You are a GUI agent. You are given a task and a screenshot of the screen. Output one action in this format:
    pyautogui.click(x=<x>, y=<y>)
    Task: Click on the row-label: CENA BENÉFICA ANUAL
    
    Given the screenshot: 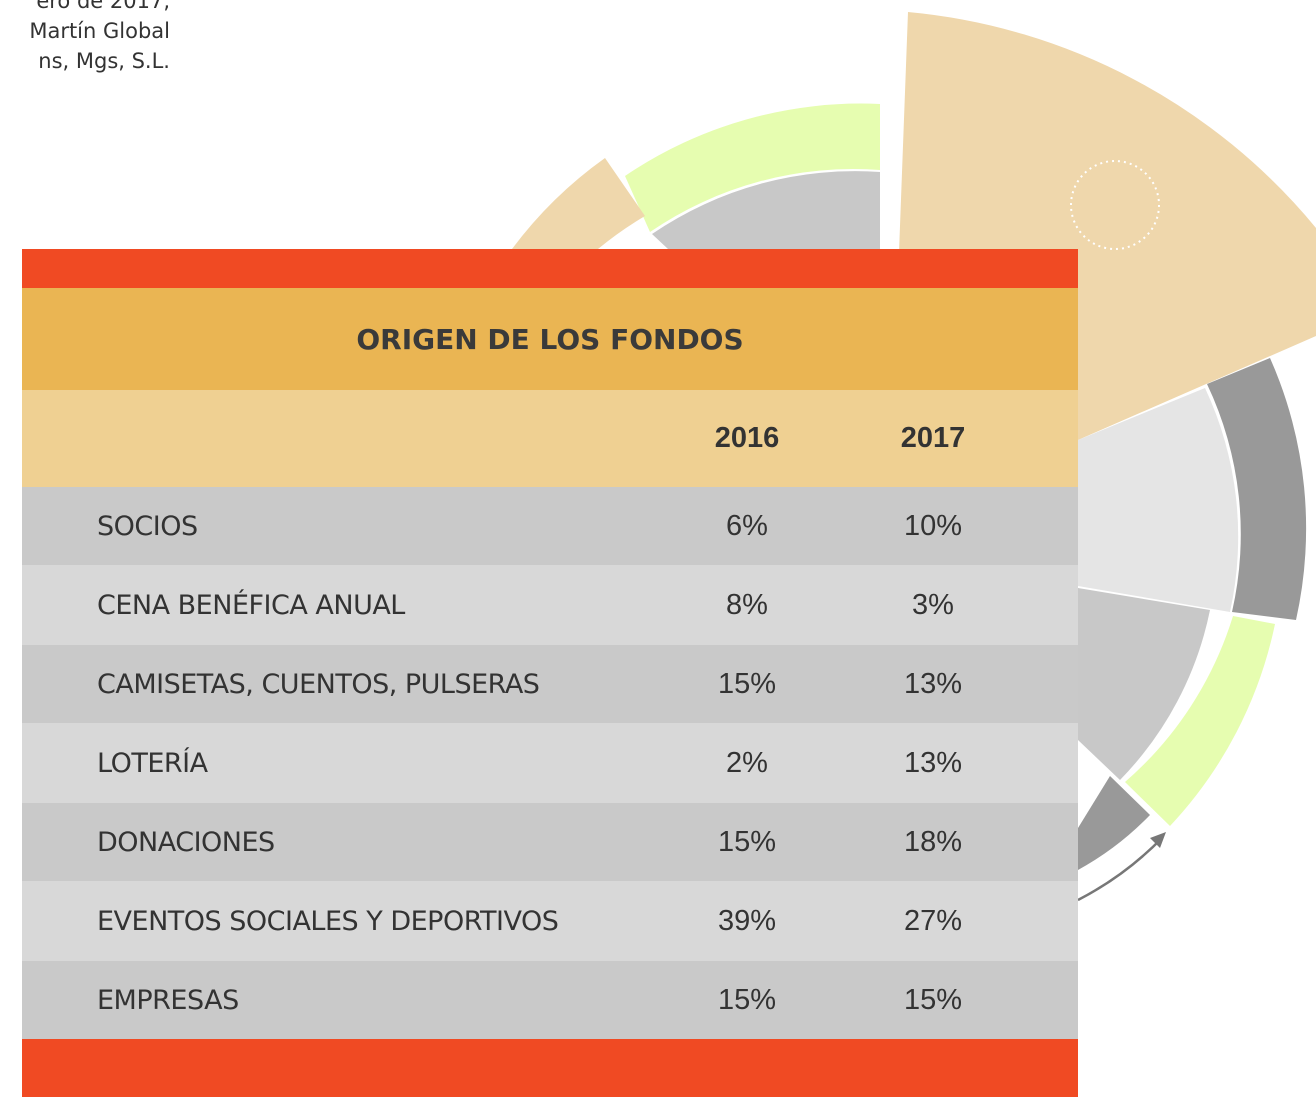 What is the action you would take?
    pyautogui.click(x=251, y=605)
    